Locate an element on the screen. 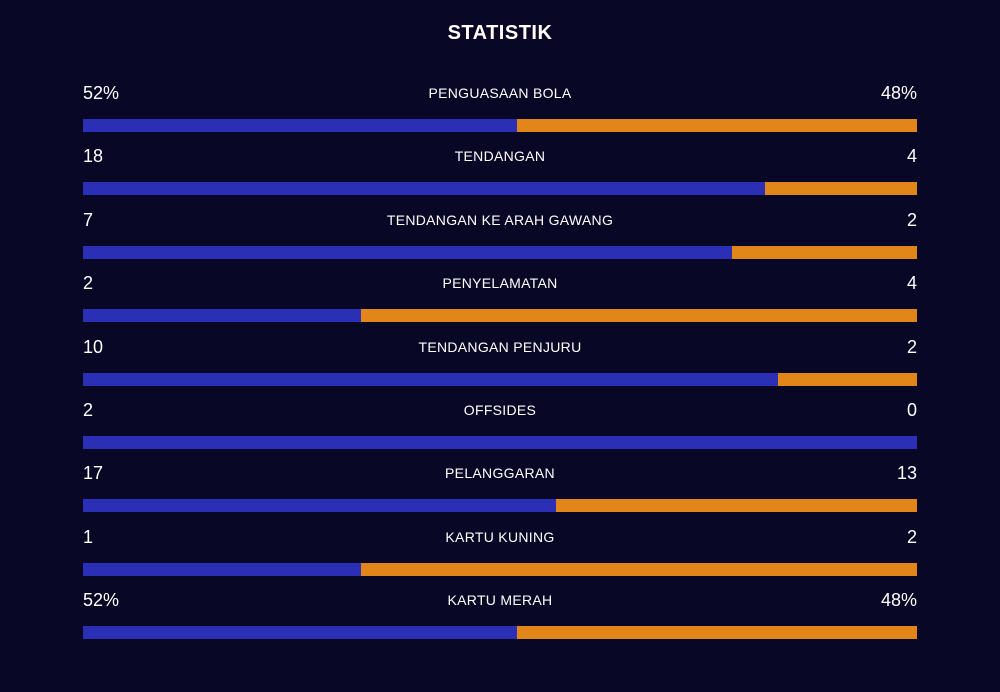 The image size is (1000, 692). stat-label: OFFSIDES is located at coordinates (500, 409).